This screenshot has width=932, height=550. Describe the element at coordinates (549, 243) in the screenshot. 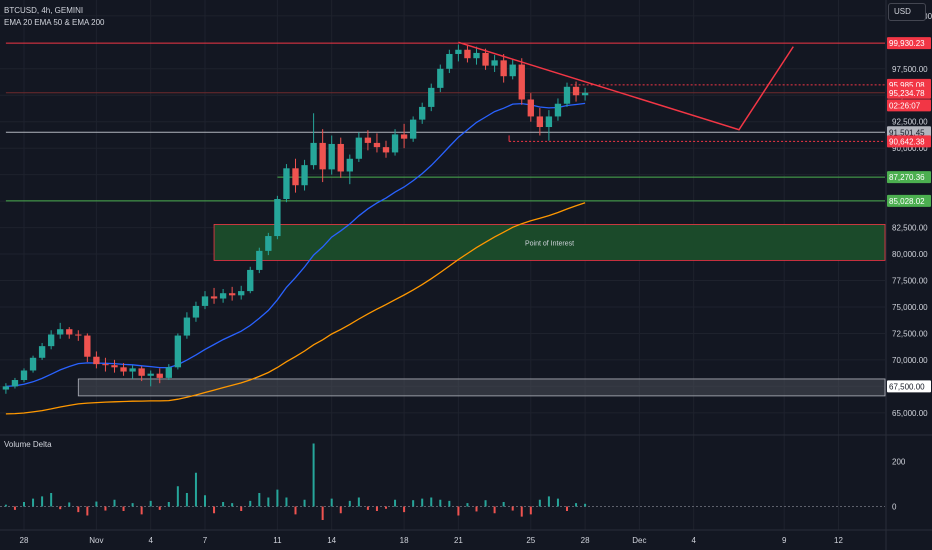

I see `point-of-interest-label: Point of Interest` at that location.